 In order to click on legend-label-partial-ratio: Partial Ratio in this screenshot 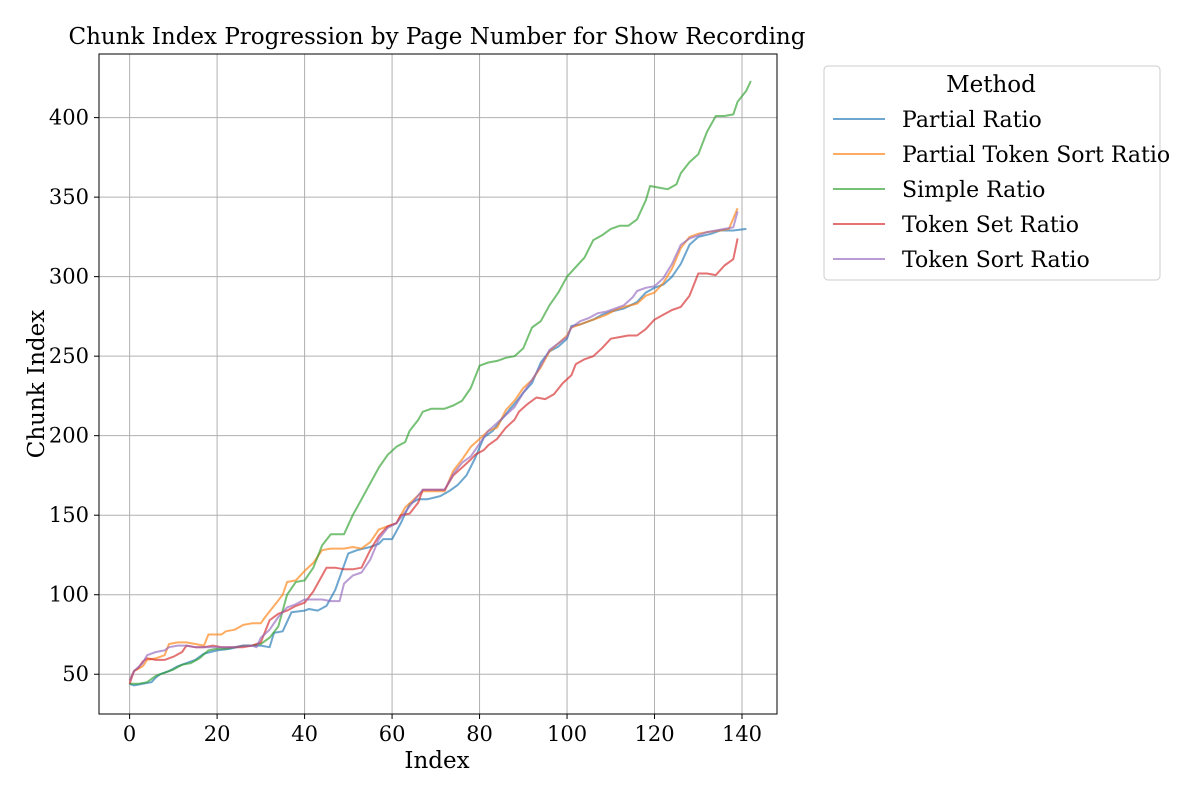, I will do `click(972, 120)`.